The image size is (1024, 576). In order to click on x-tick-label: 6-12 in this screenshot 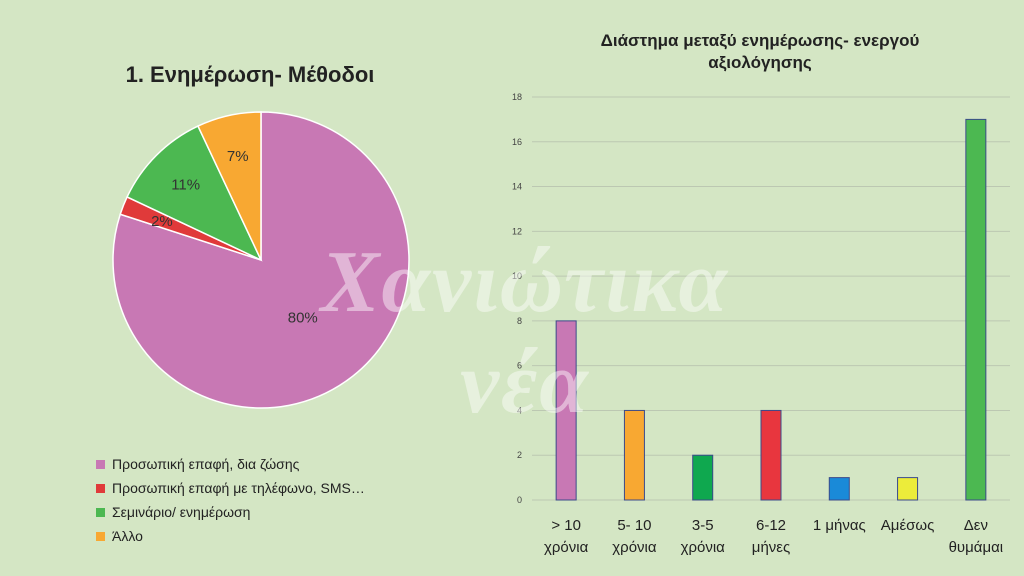, I will do `click(771, 525)`.